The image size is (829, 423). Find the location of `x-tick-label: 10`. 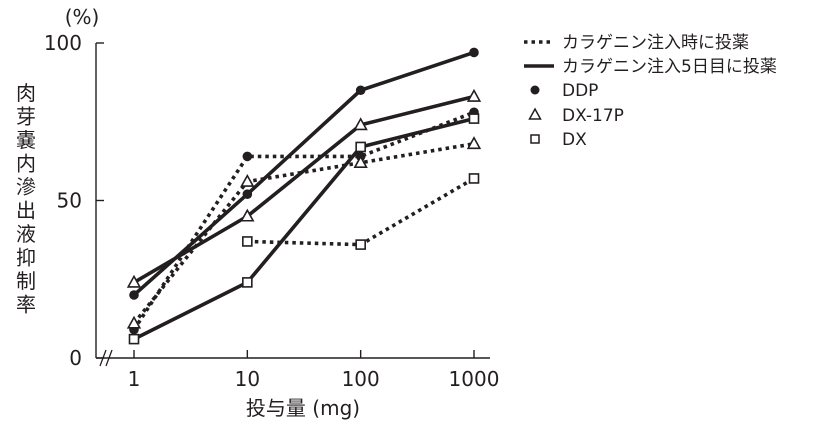

x-tick-label: 10 is located at coordinates (247, 379).